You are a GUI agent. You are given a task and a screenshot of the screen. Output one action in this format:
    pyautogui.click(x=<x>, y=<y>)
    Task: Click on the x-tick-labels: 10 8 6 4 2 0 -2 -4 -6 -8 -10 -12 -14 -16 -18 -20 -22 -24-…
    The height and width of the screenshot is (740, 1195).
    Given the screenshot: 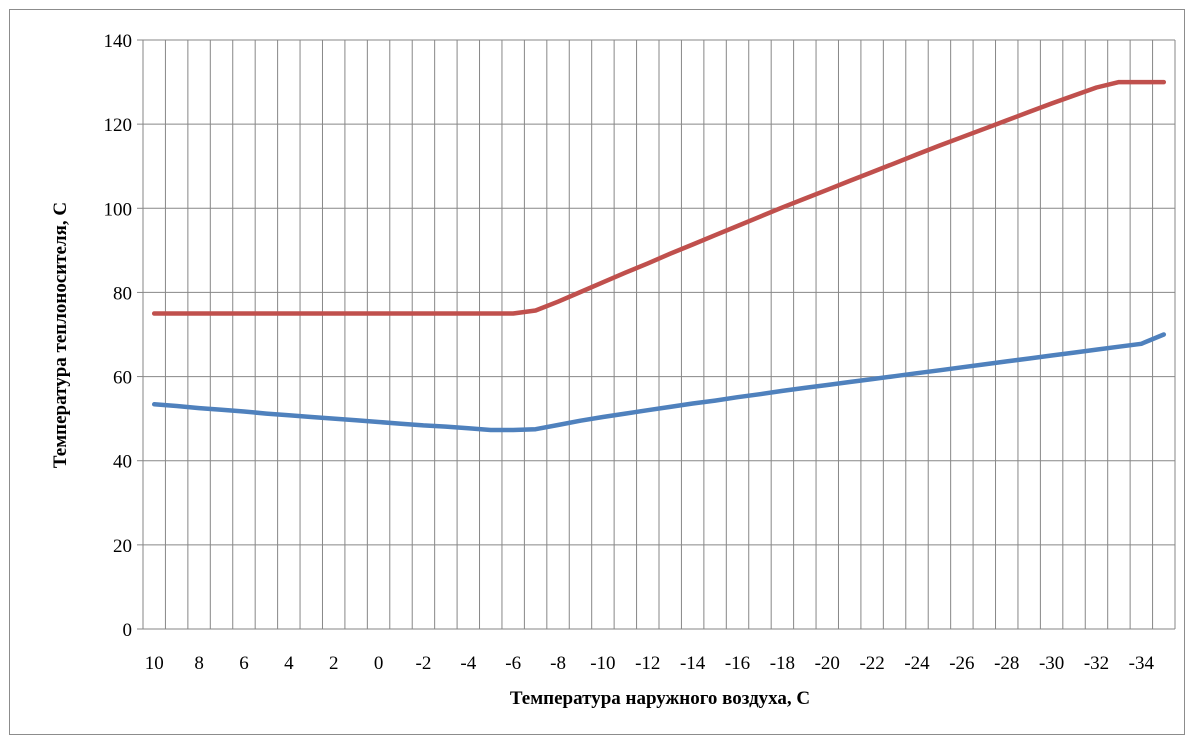 What is the action you would take?
    pyautogui.click(x=650, y=663)
    